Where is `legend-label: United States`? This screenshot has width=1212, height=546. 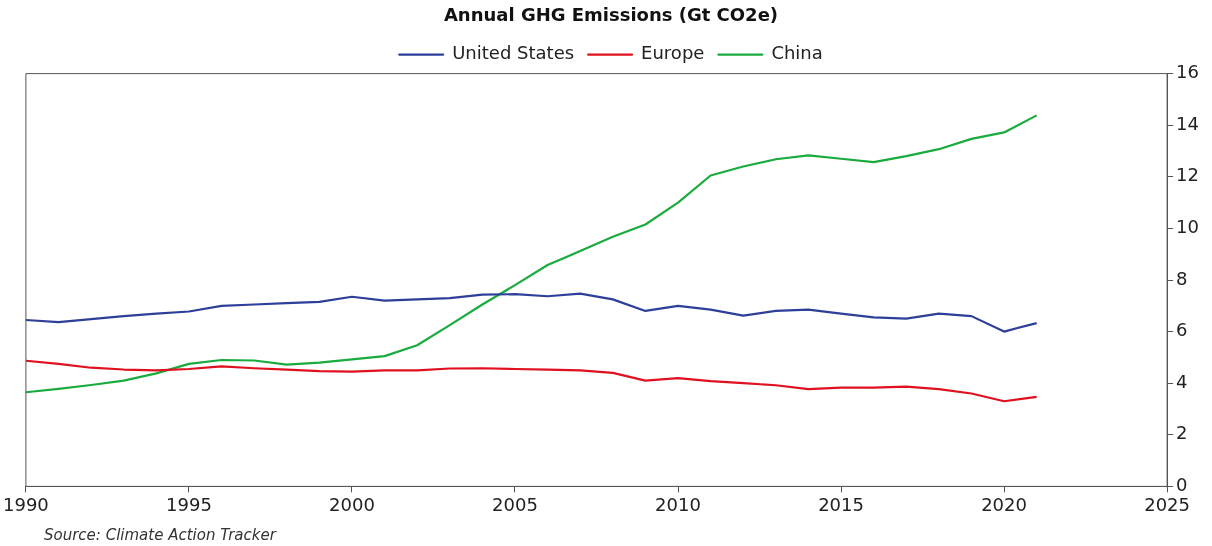 legend-label: United States is located at coordinates (513, 53).